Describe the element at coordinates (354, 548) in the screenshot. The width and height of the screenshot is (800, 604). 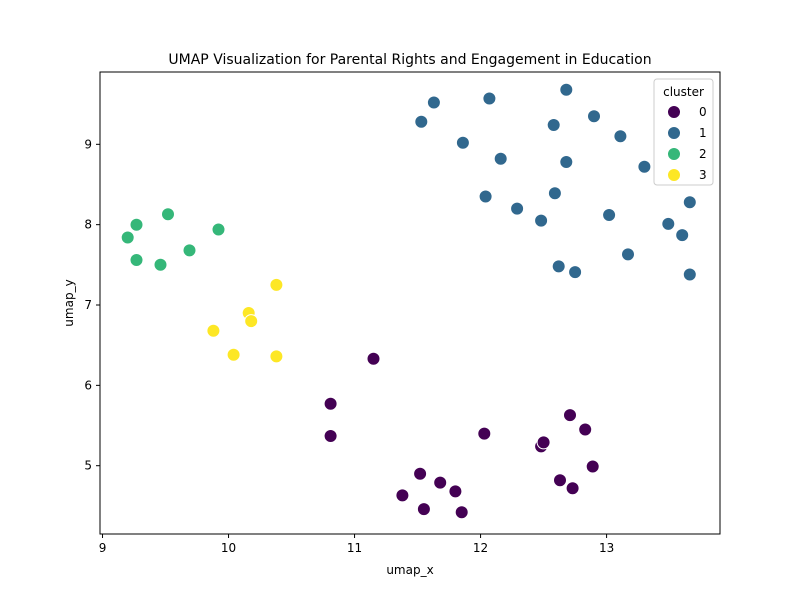
I see `x-tick-label-2: 11` at that location.